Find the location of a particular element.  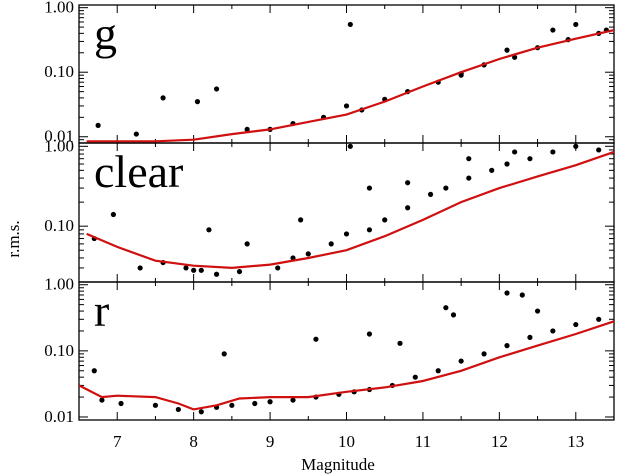

x-tick-label: 7 is located at coordinates (117, 441).